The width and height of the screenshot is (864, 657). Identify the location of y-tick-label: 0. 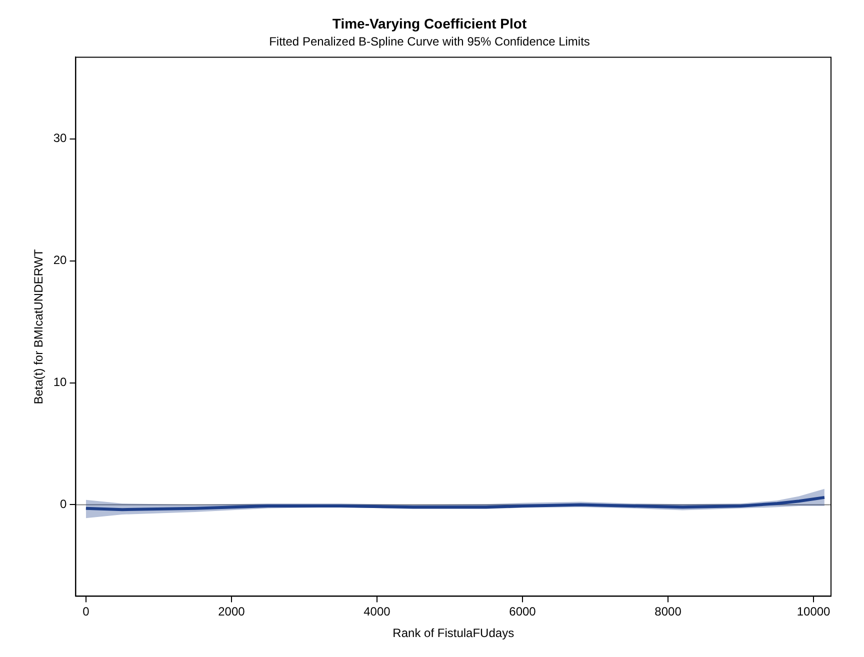
(64, 504).